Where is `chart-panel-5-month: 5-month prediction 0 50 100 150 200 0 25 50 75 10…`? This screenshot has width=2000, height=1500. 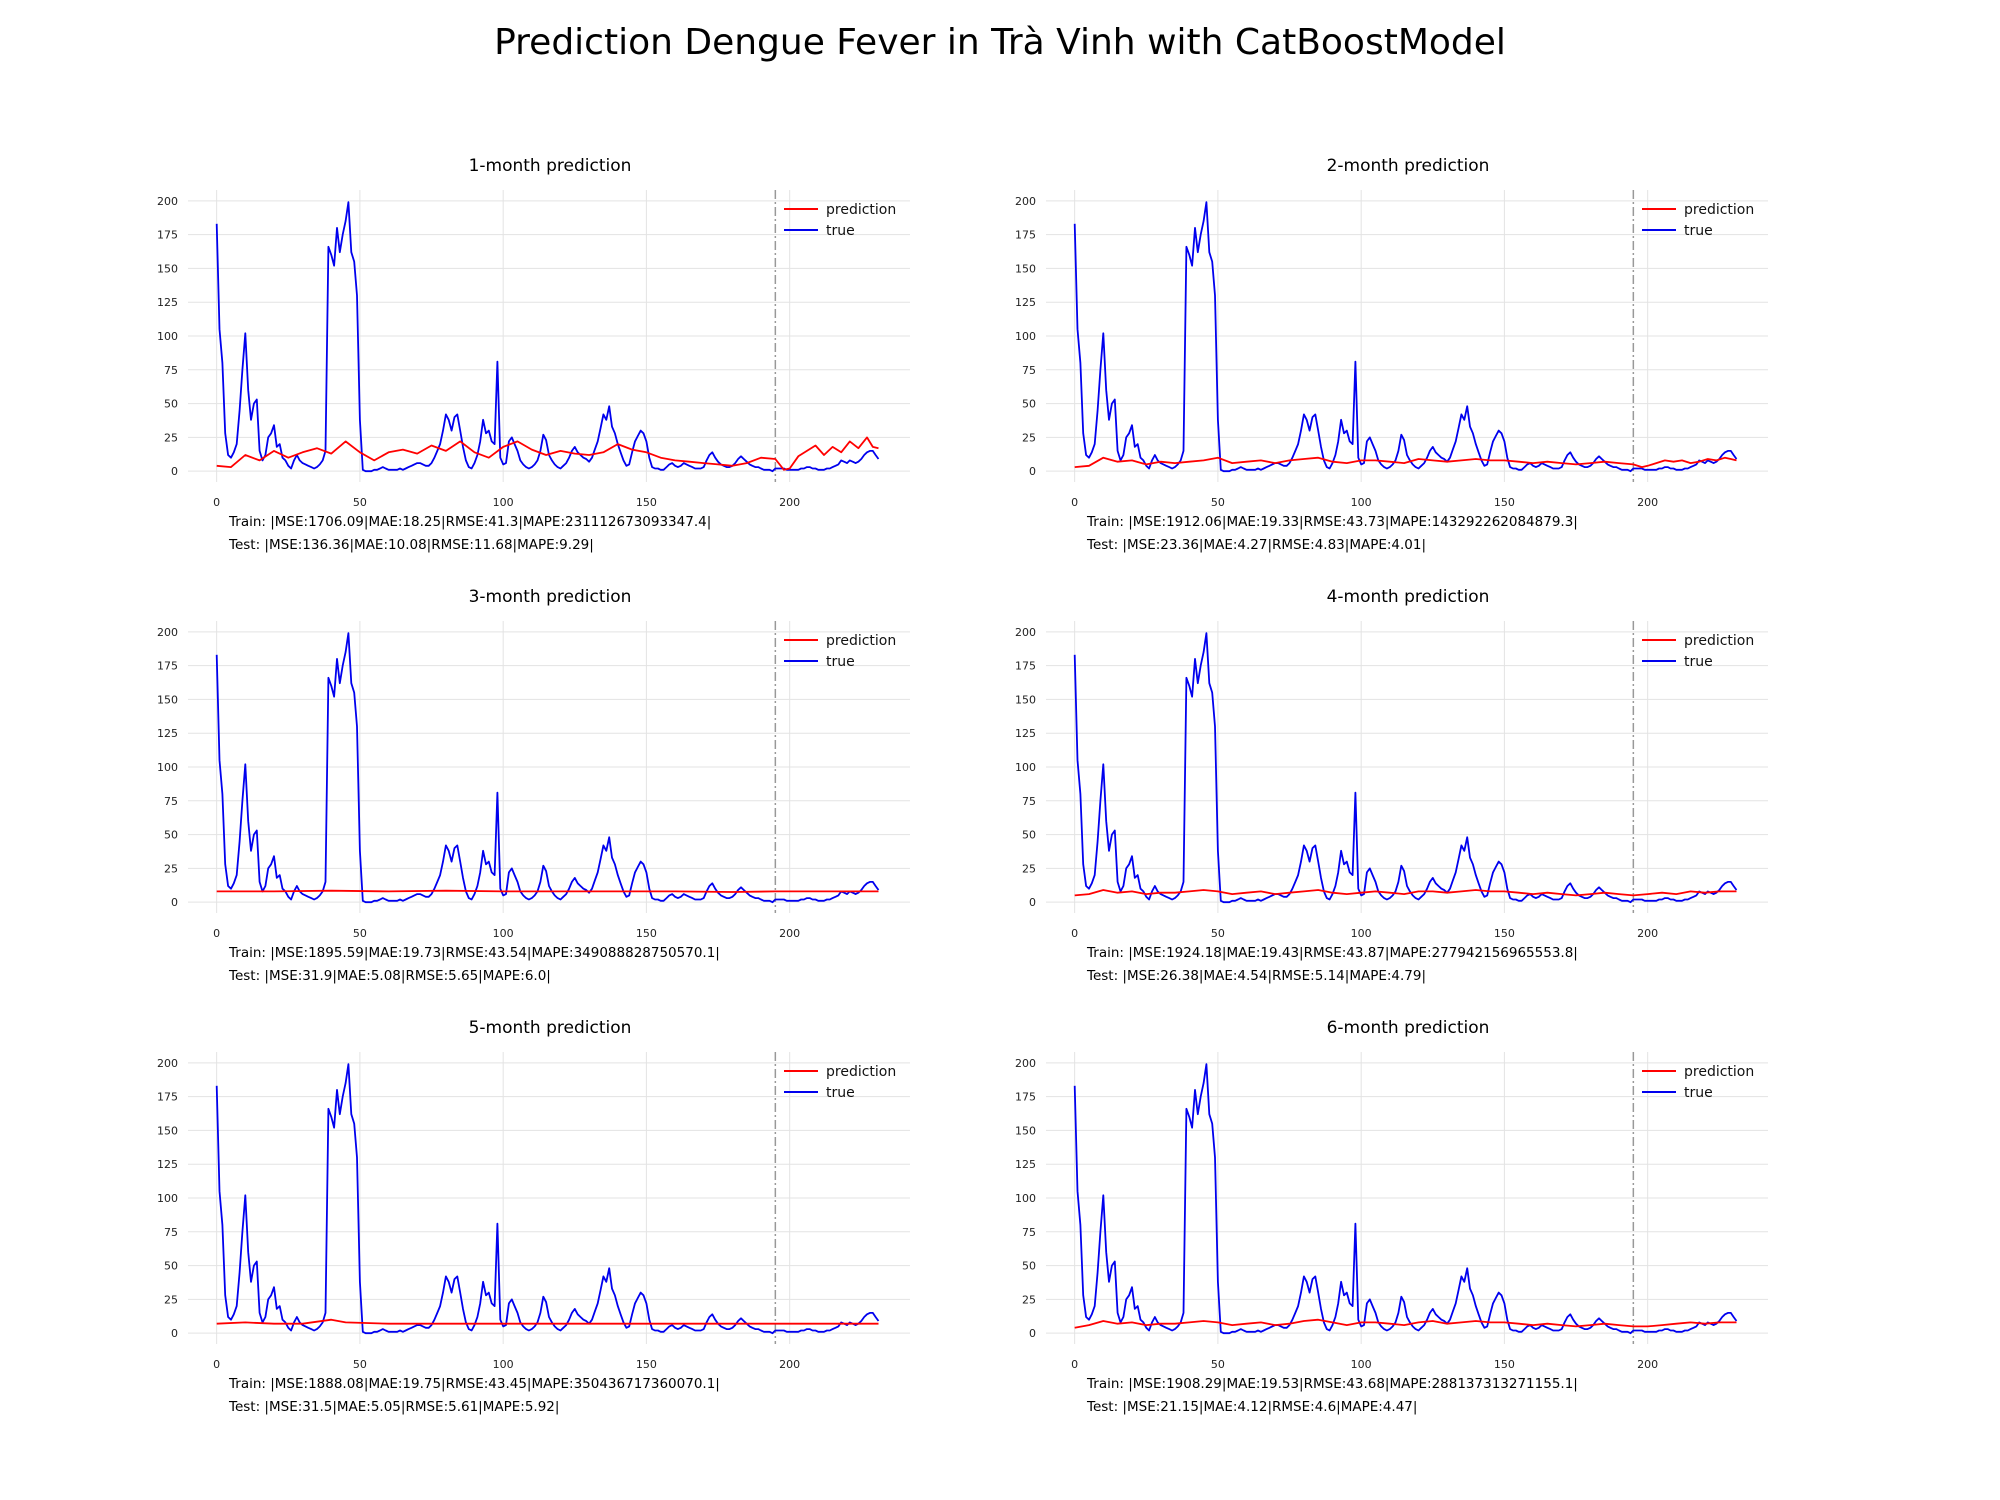
chart-panel-5-month: 5-month prediction 0 50 100 150 200 0 25 50 75 10… is located at coordinates (590, 1233).